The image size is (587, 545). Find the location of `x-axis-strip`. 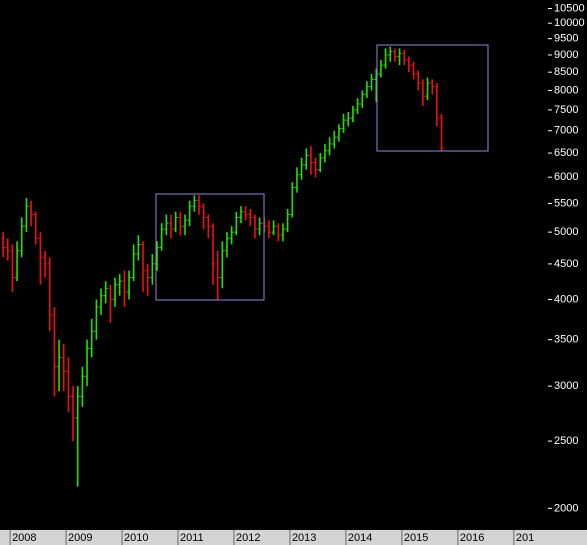

x-axis-strip is located at coordinates (293, 537).